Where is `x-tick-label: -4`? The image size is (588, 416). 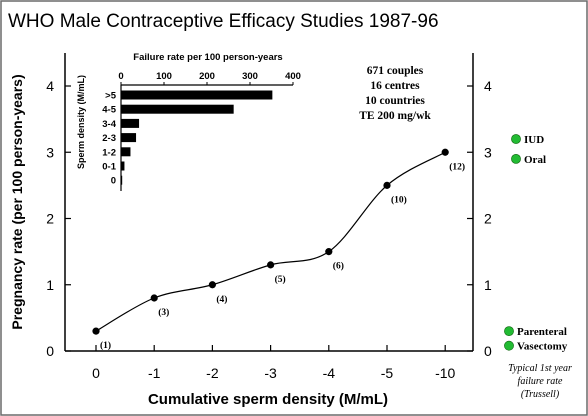
x-tick-label: -4 is located at coordinates (329, 373).